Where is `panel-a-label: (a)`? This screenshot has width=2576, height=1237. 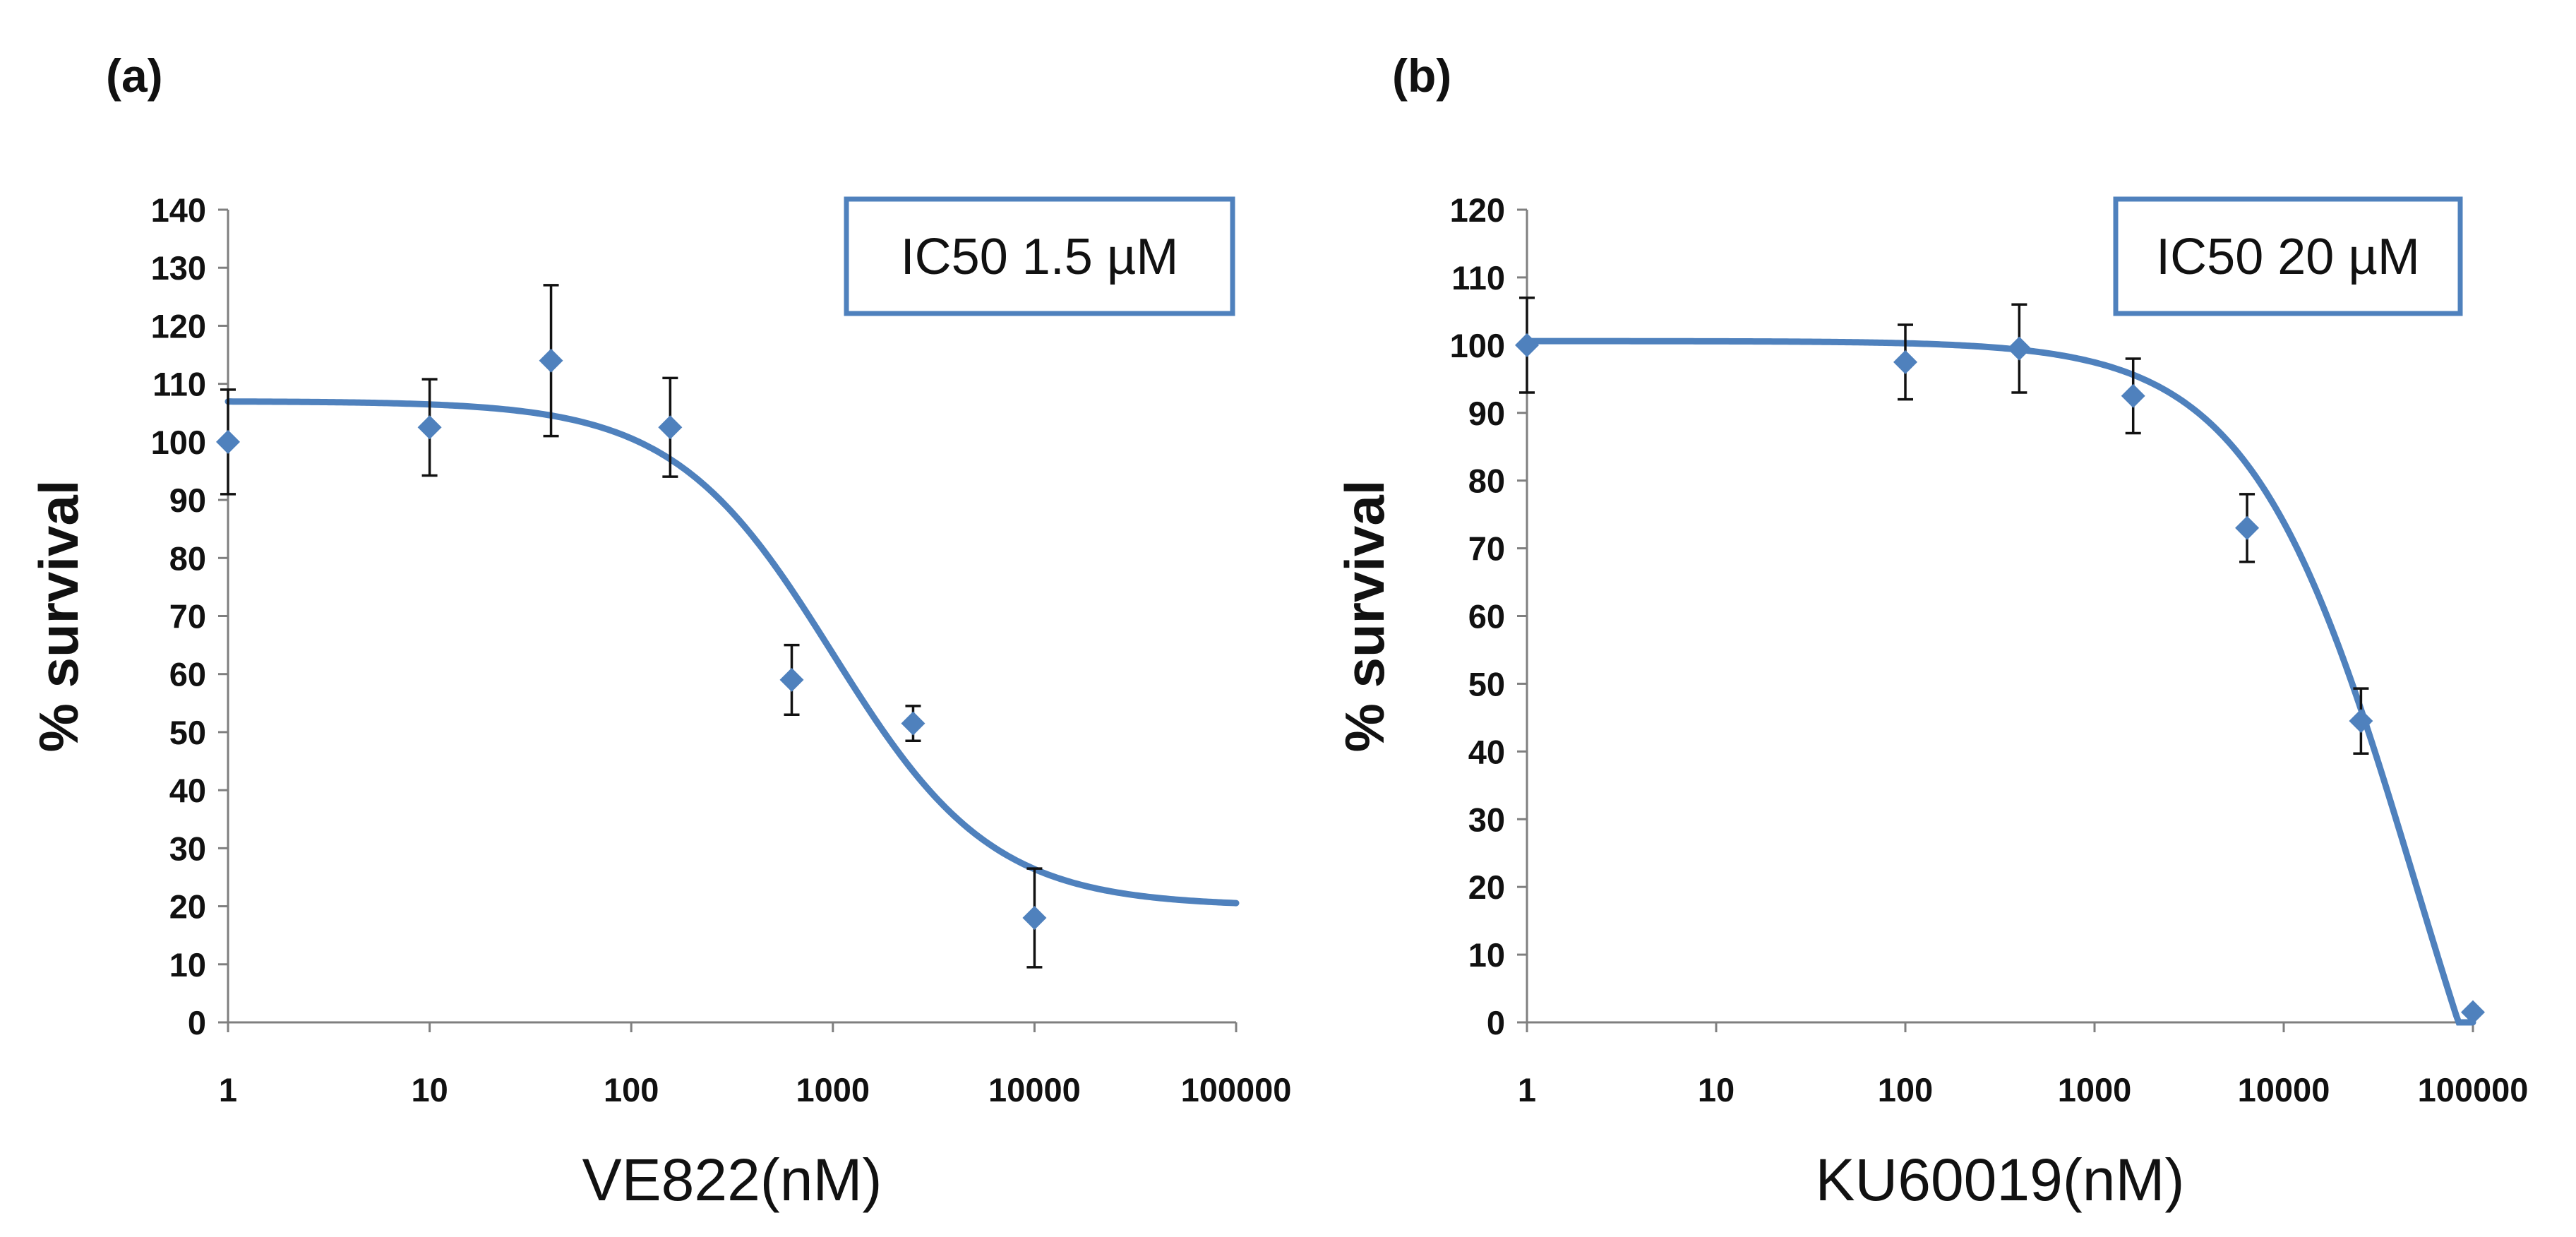
panel-a-label: (a) is located at coordinates (134, 75).